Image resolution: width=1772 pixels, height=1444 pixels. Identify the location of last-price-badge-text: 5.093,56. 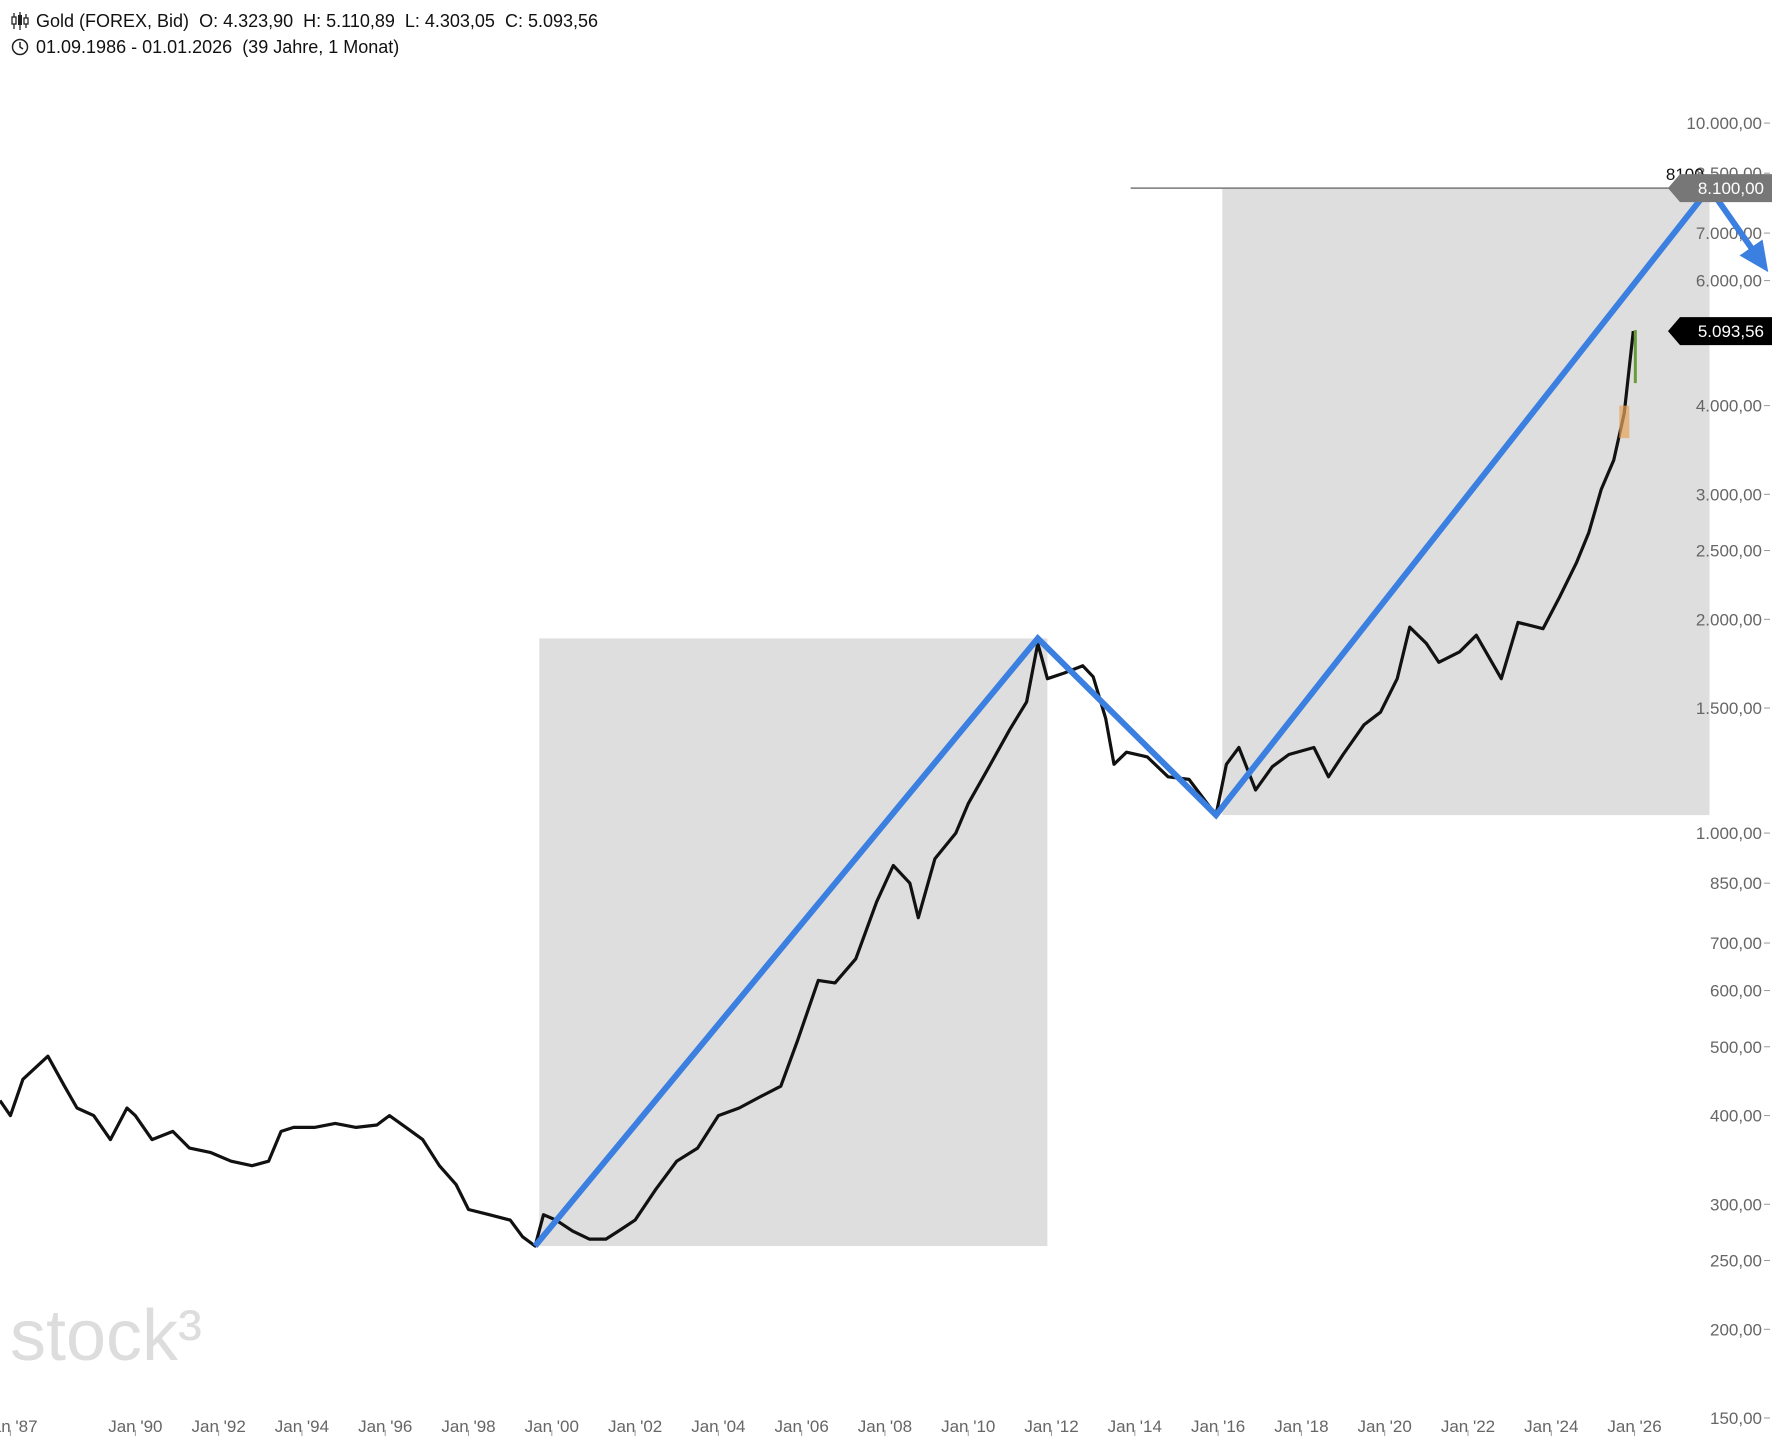
(1731, 331).